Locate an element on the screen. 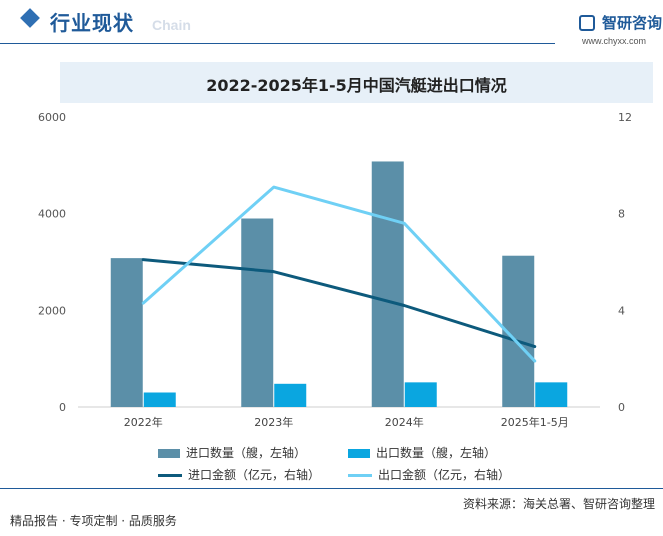  y-right-tick-label: 12 is located at coordinates (625, 117).